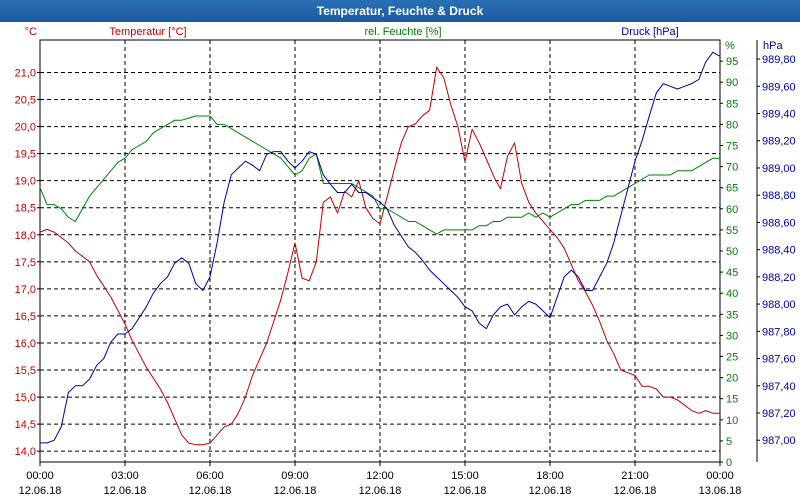 Image resolution: width=800 pixels, height=500 pixels. Describe the element at coordinates (779, 169) in the screenshot. I see `pressure-tick-label: 989,00` at that location.